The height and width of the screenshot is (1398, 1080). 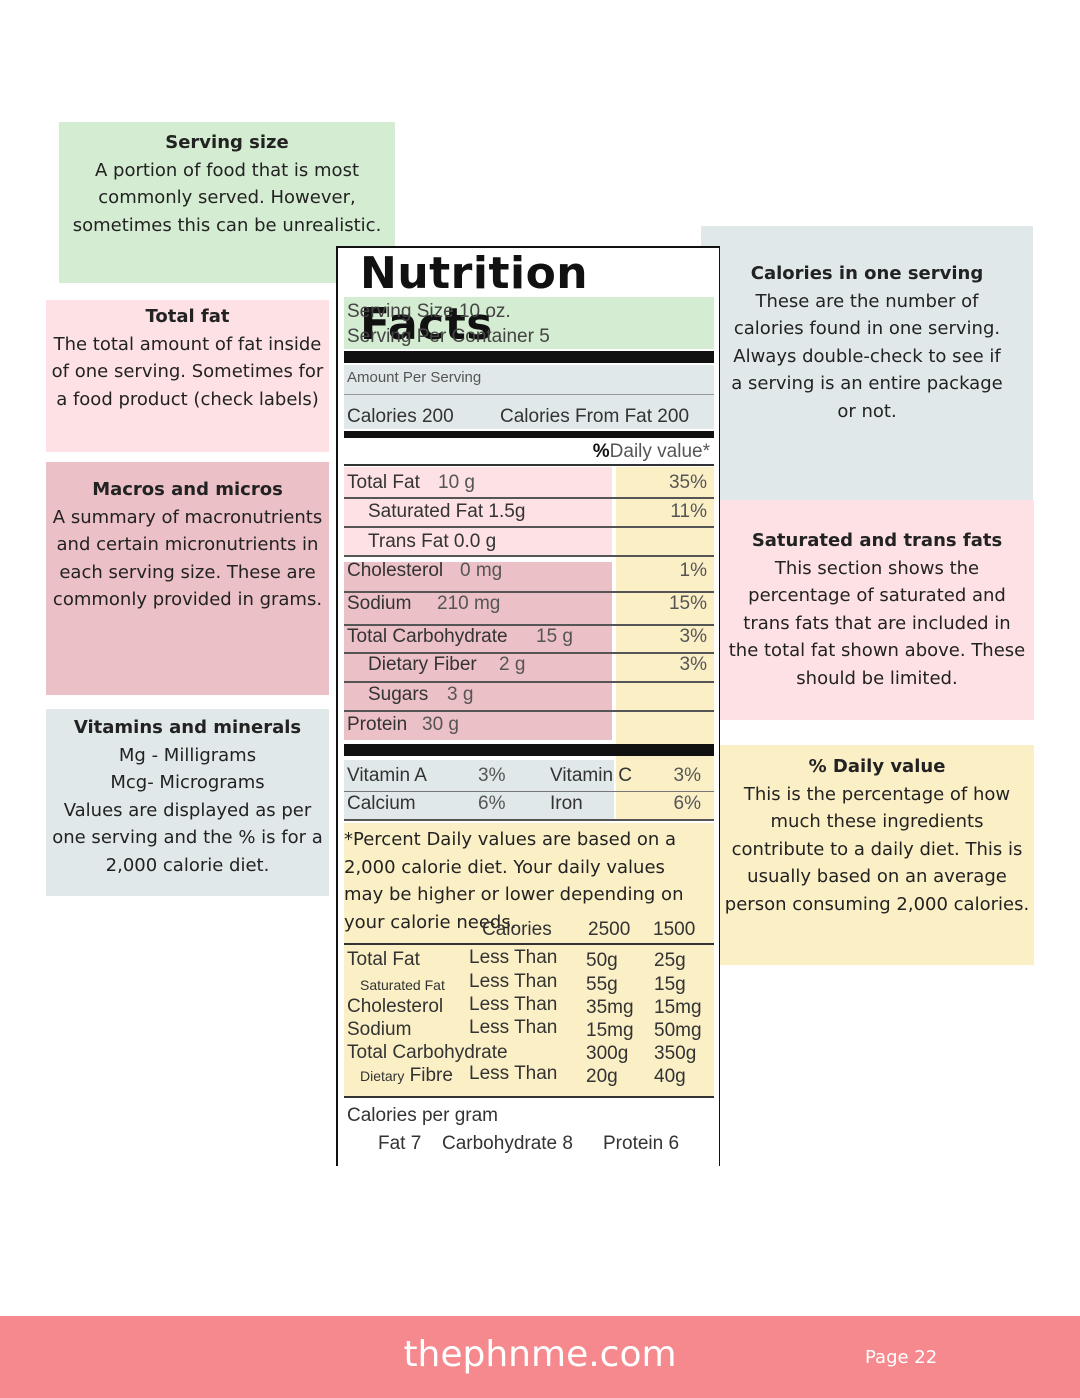 I want to click on site-link: thephnme.com, so click(x=540, y=1354).